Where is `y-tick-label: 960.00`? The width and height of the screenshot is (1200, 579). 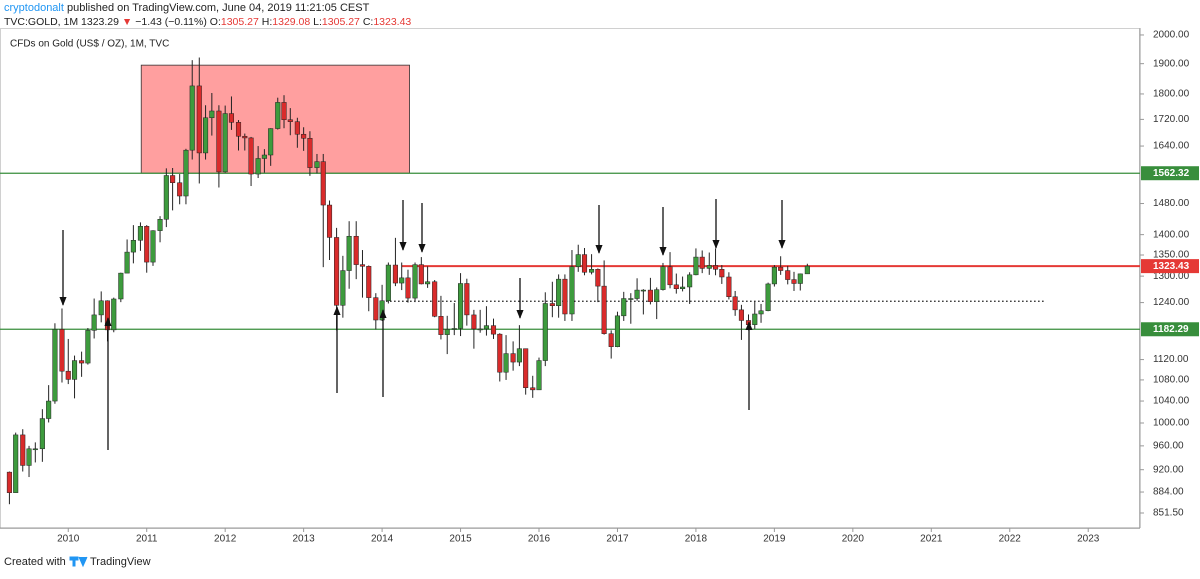
y-tick-label: 960.00 is located at coordinates (1168, 446).